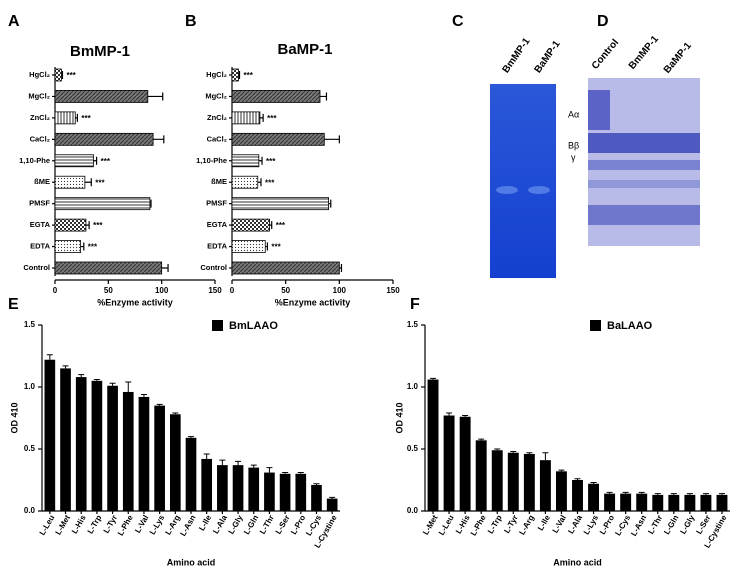 The image size is (732, 583). What do you see at coordinates (413, 510) in the screenshot?
I see `y-tick-label: 0.0` at bounding box center [413, 510].